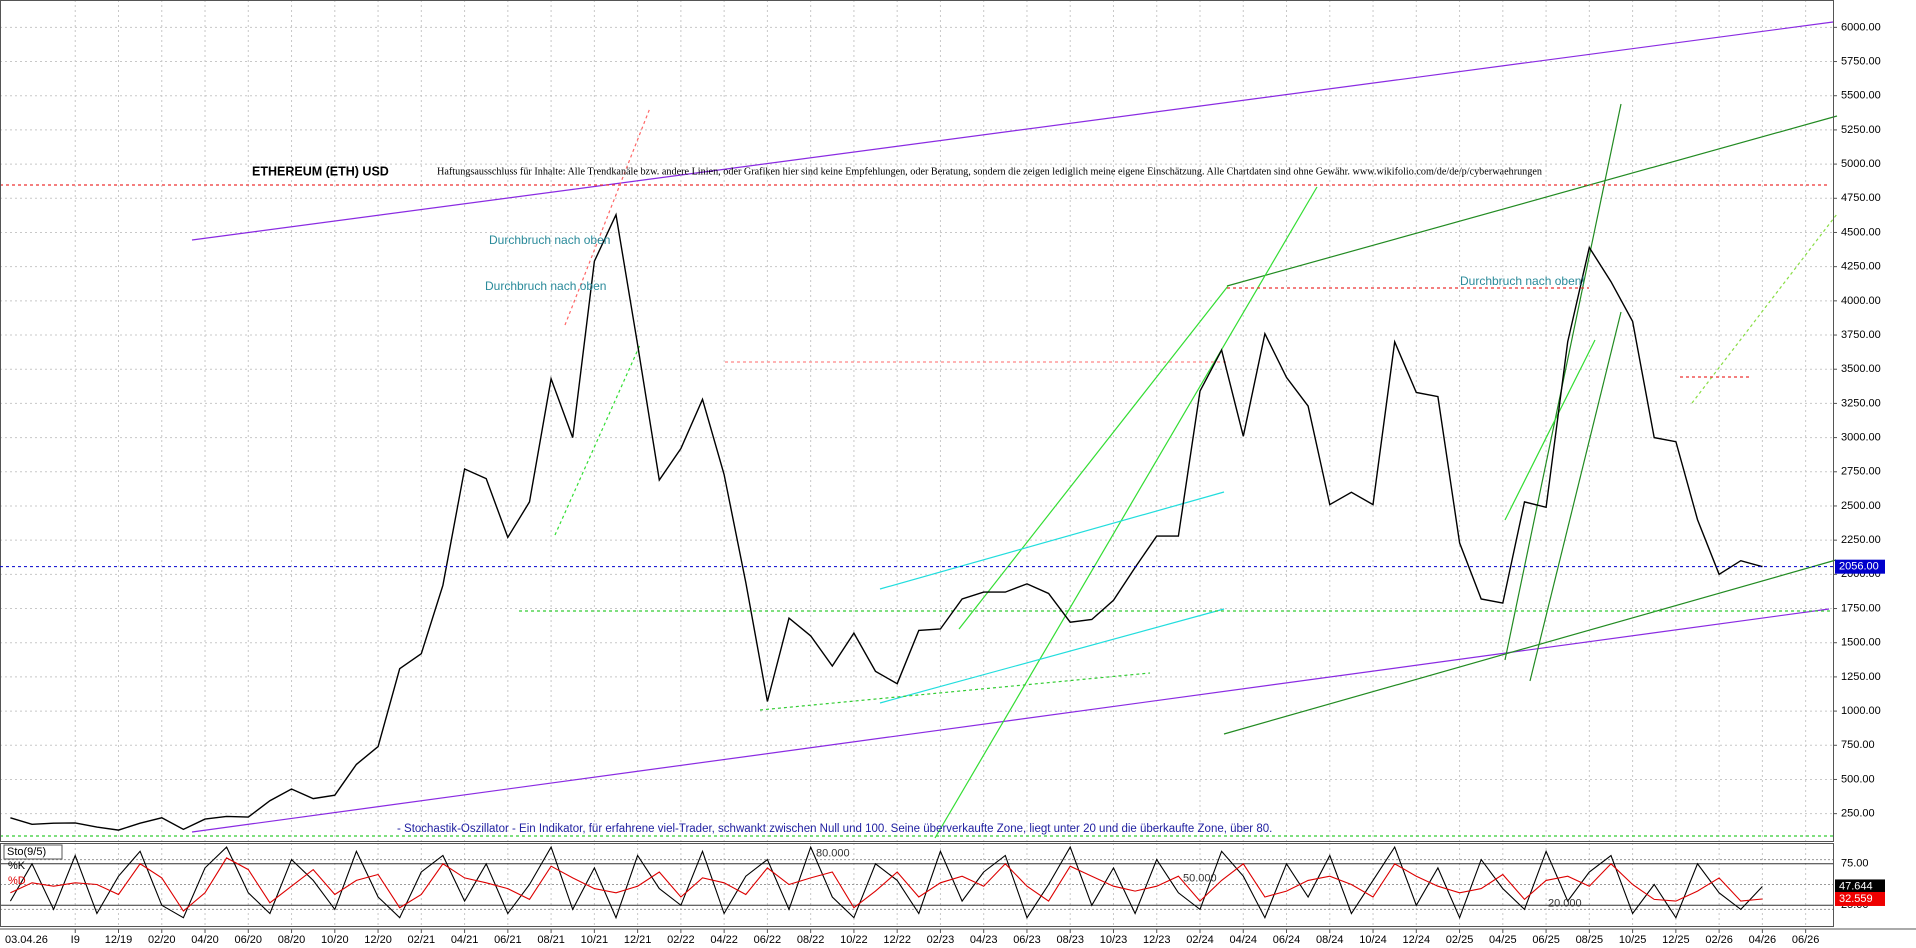  I want to click on x-tick-label: 12/19, so click(119, 940).